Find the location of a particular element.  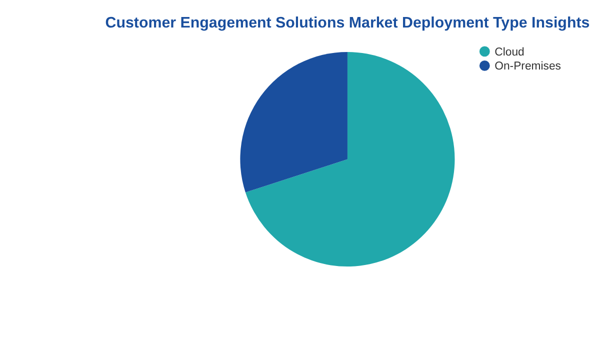

chart-title: Customer Engagement Solutions Market Deployment Type Insights is located at coordinates (347, 23).